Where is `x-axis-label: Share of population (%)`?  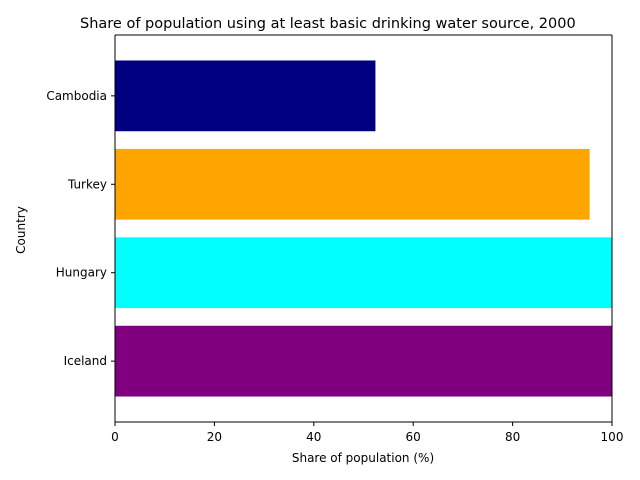 x-axis-label: Share of population (%) is located at coordinates (363, 458).